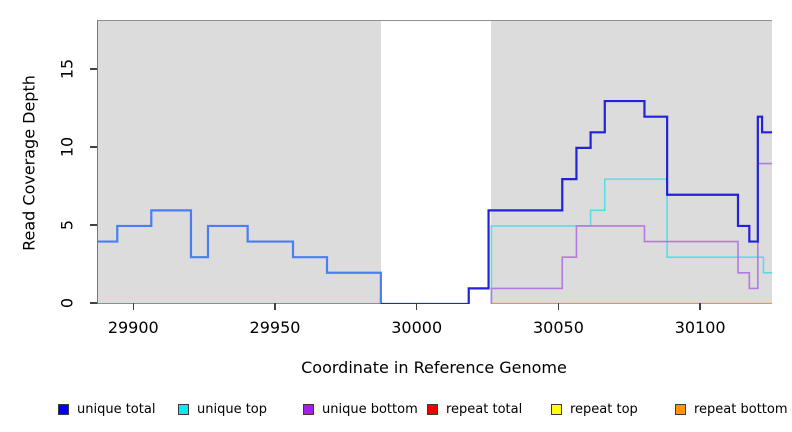 This screenshot has height=432, width=792. What do you see at coordinates (417, 327) in the screenshot?
I see `x-tick-label: 30000` at bounding box center [417, 327].